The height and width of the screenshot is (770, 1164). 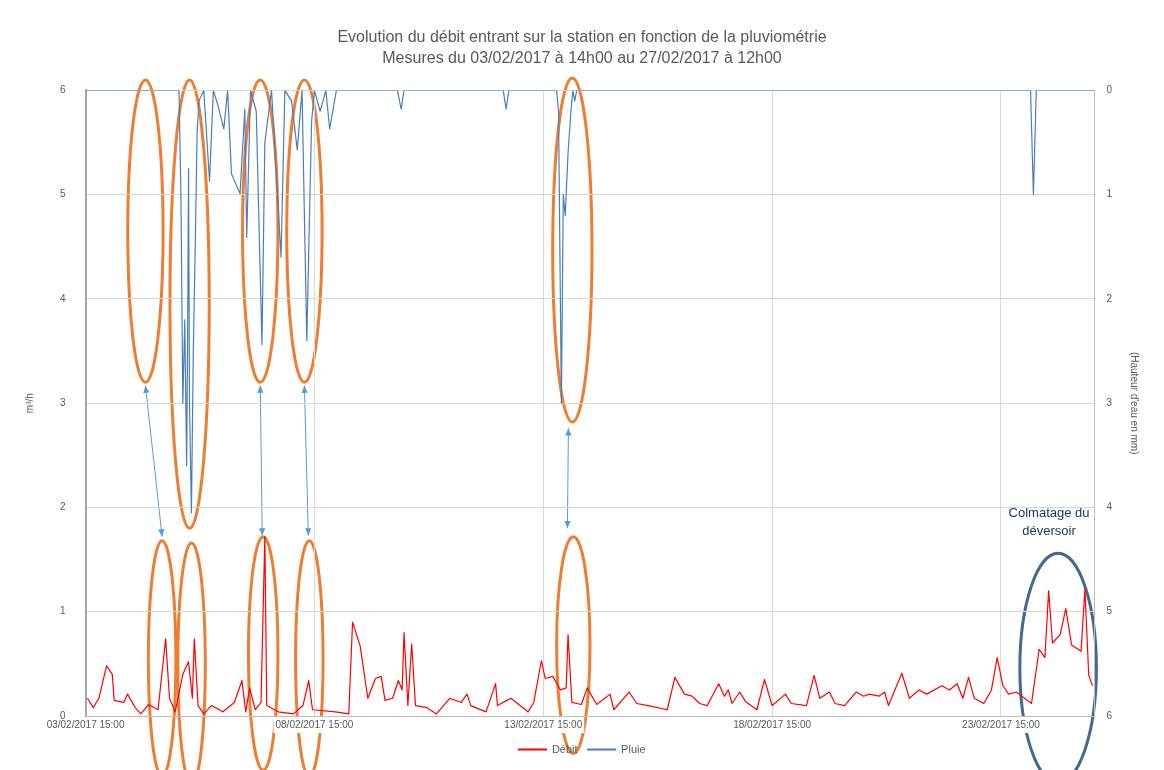 I want to click on y-tick-label: 4, so click(x=63, y=298).